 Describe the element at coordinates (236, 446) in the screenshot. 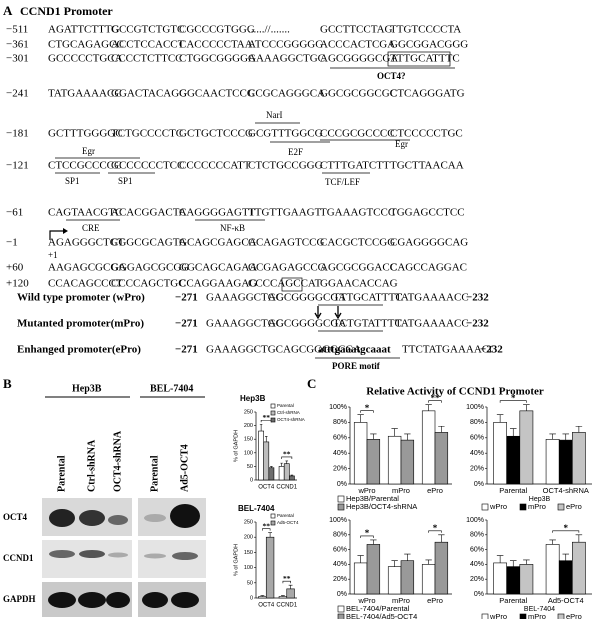

I see `y-label: % of GAPDH` at that location.